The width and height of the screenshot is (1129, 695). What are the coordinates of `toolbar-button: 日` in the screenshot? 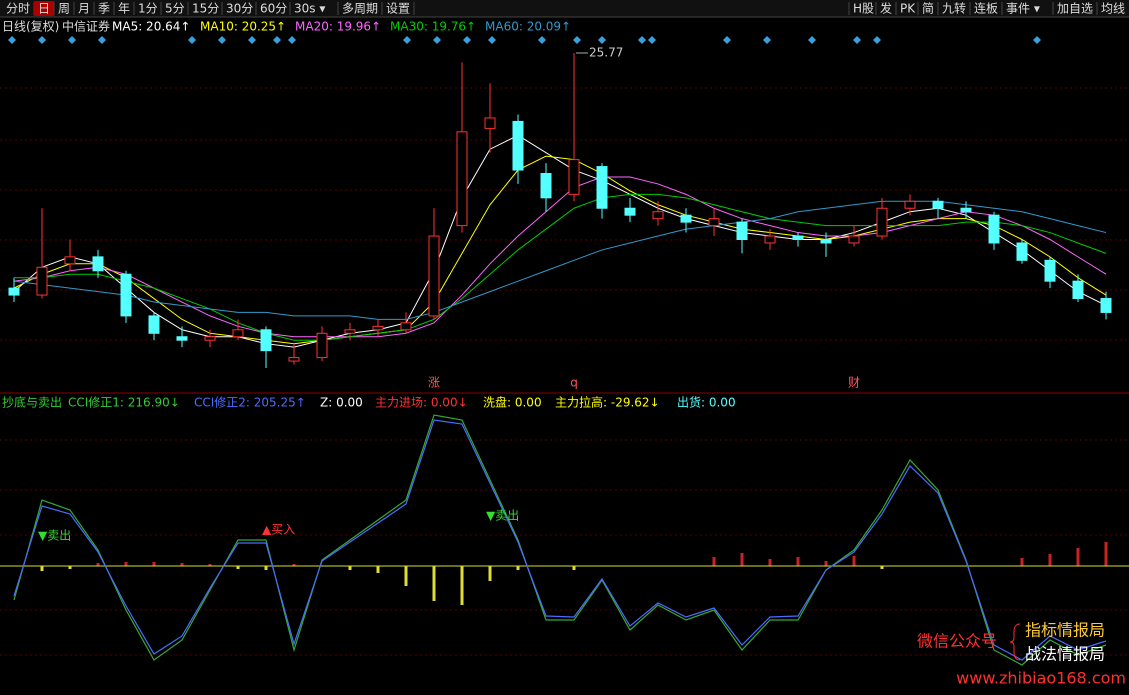 It's located at (44, 9).